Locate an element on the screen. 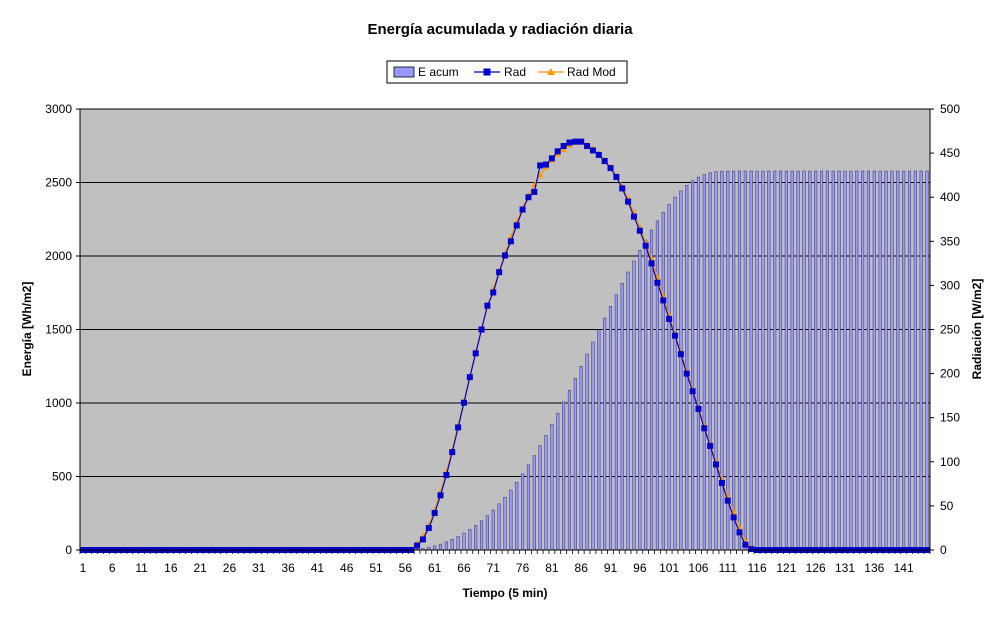 The width and height of the screenshot is (1000, 618). x-tick-label-111: 111 is located at coordinates (728, 568).